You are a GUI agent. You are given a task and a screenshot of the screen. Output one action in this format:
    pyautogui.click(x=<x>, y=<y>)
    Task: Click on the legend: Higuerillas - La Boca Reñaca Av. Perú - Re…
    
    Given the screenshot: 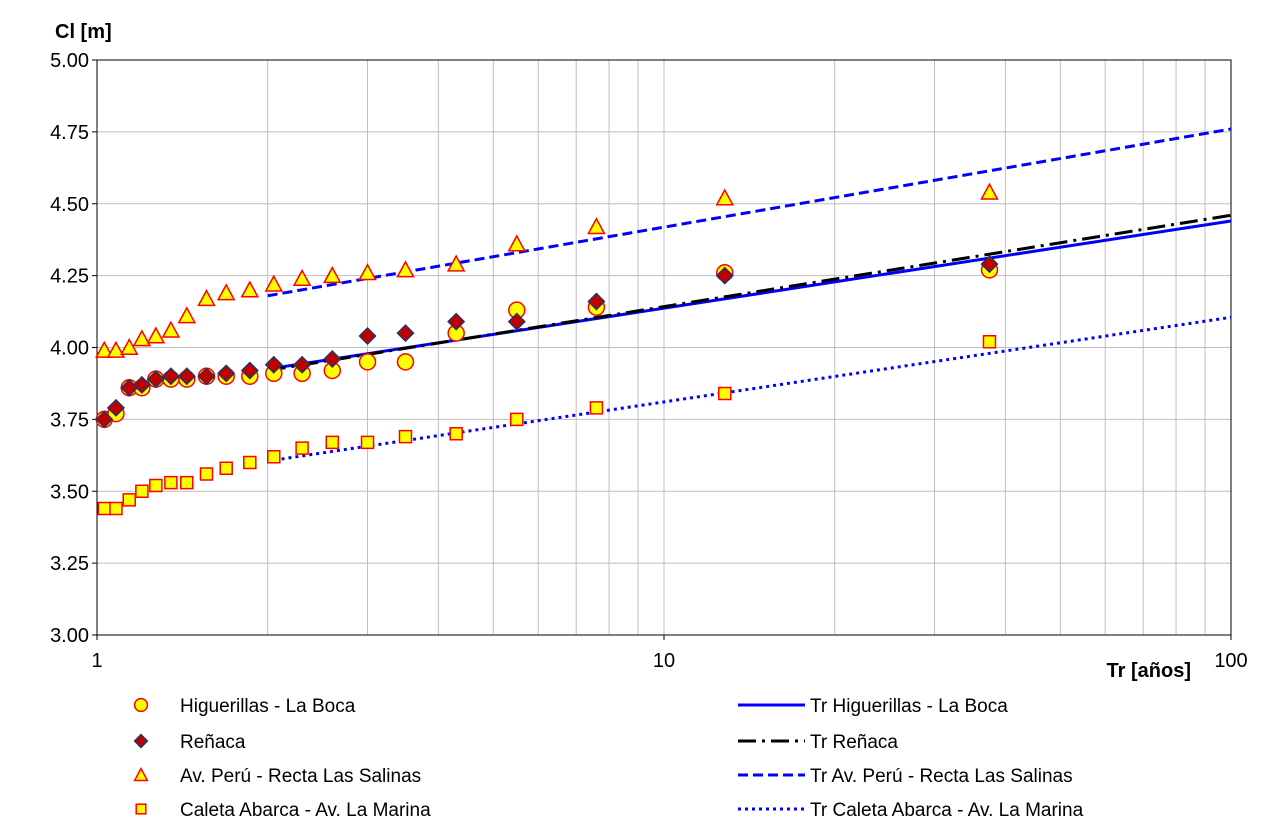 What is the action you would take?
    pyautogui.click(x=608, y=758)
    